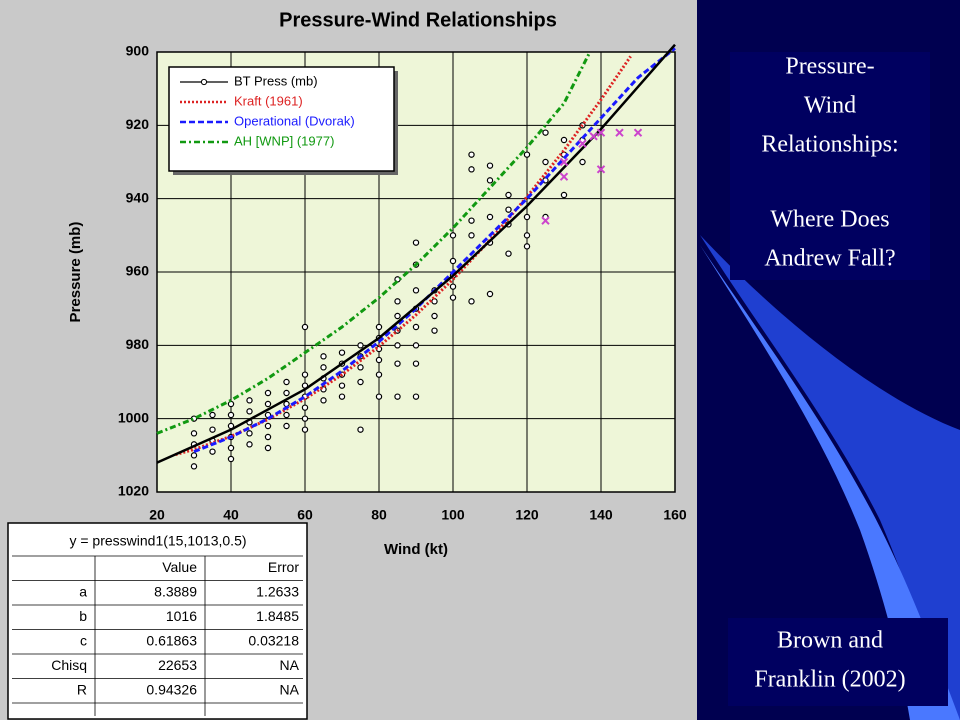  Describe the element at coordinates (157, 541) in the screenshot. I see `table-equation: y = presswind1(15,1013,0.5)` at that location.